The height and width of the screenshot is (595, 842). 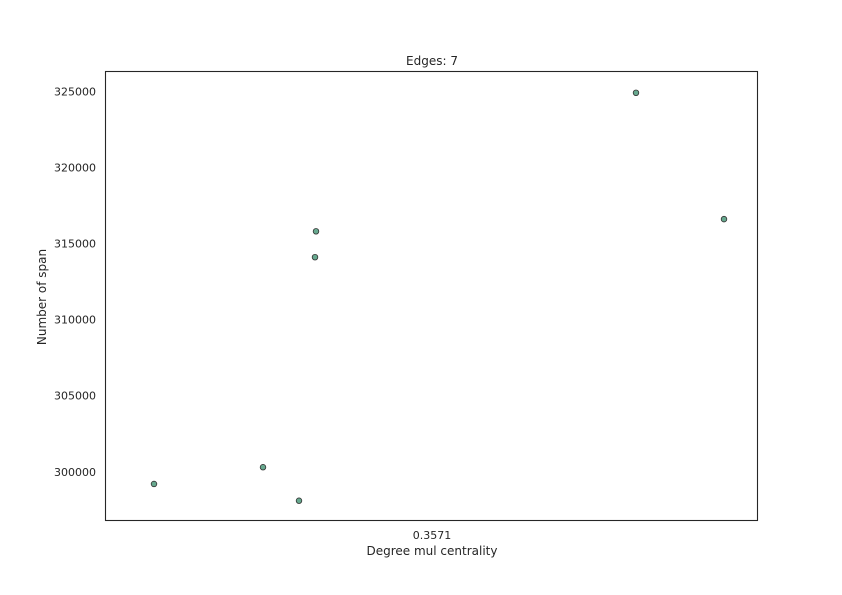 What do you see at coordinates (75, 282) in the screenshot?
I see `y-axis-ticks: 300000 305000 310000 315000 320000 325000` at bounding box center [75, 282].